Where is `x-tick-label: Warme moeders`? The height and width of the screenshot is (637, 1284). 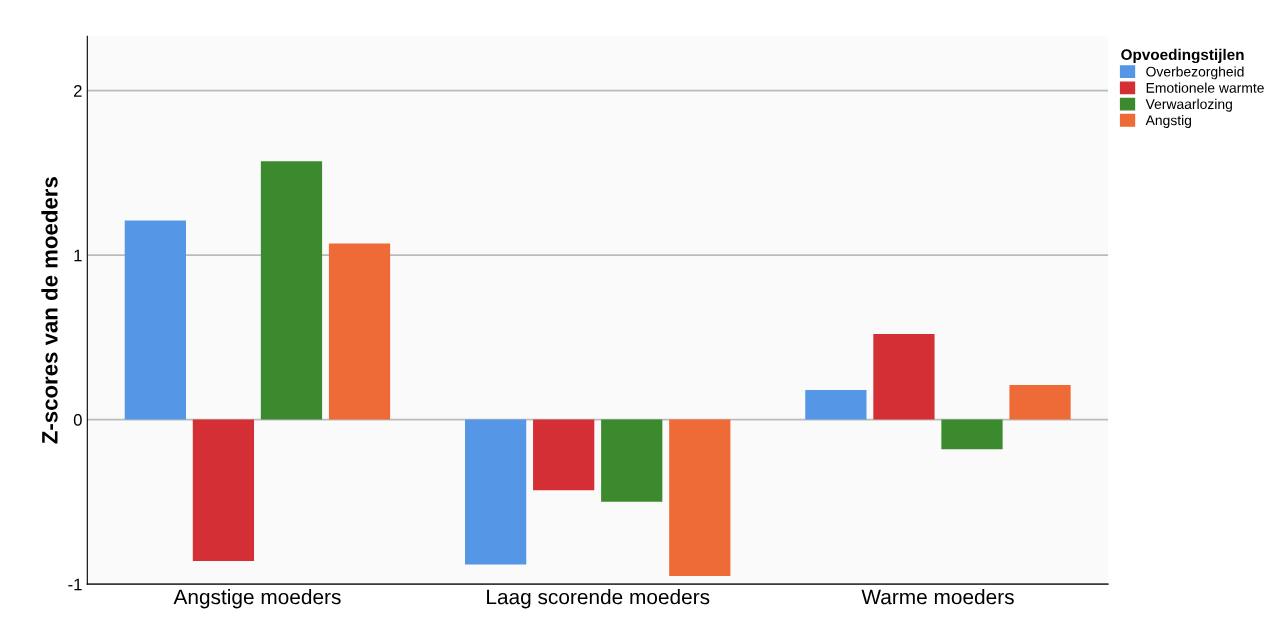 x-tick-label: Warme moeders is located at coordinates (937, 596).